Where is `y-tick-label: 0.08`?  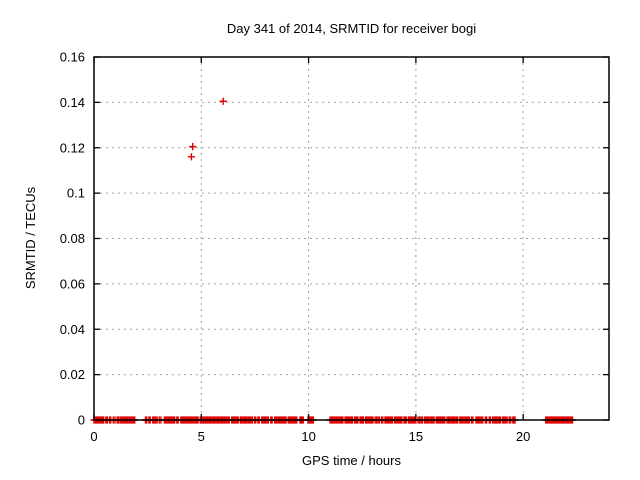 y-tick-label: 0.08 is located at coordinates (72, 238).